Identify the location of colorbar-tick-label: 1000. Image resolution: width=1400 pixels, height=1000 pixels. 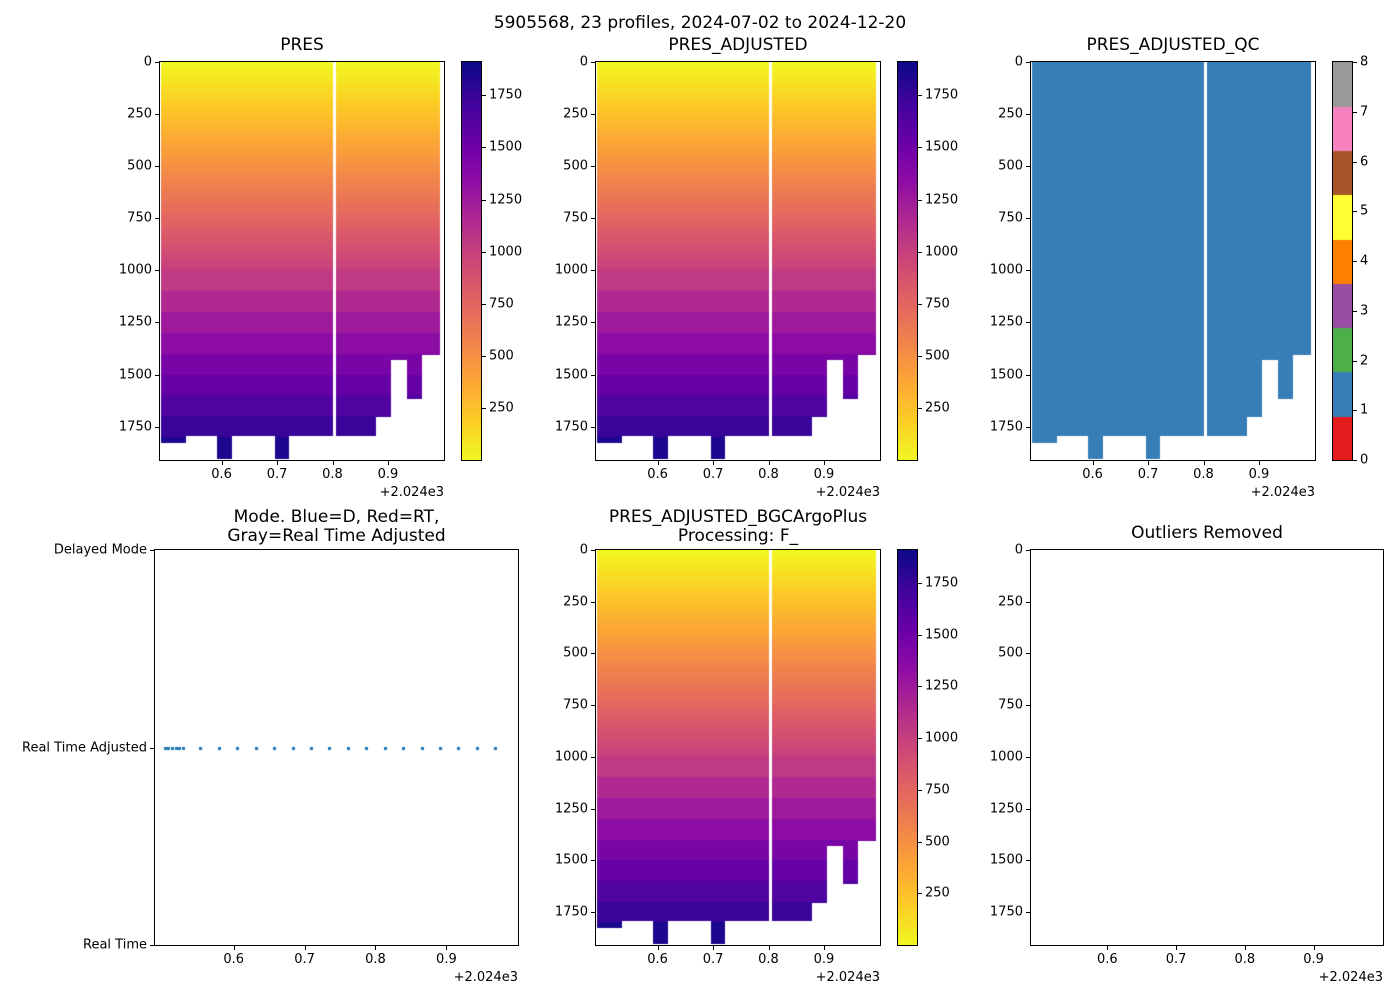
(942, 738).